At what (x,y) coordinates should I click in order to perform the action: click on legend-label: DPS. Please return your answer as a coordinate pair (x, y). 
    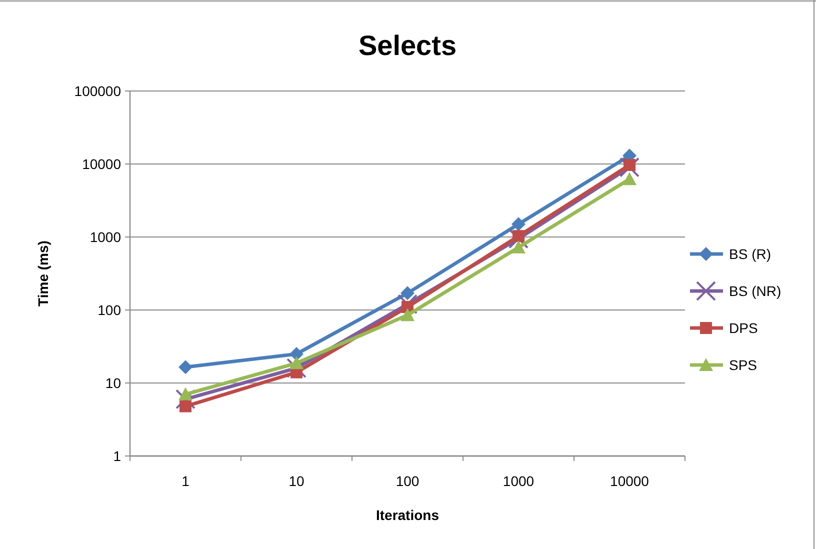
    Looking at the image, I should click on (743, 328).